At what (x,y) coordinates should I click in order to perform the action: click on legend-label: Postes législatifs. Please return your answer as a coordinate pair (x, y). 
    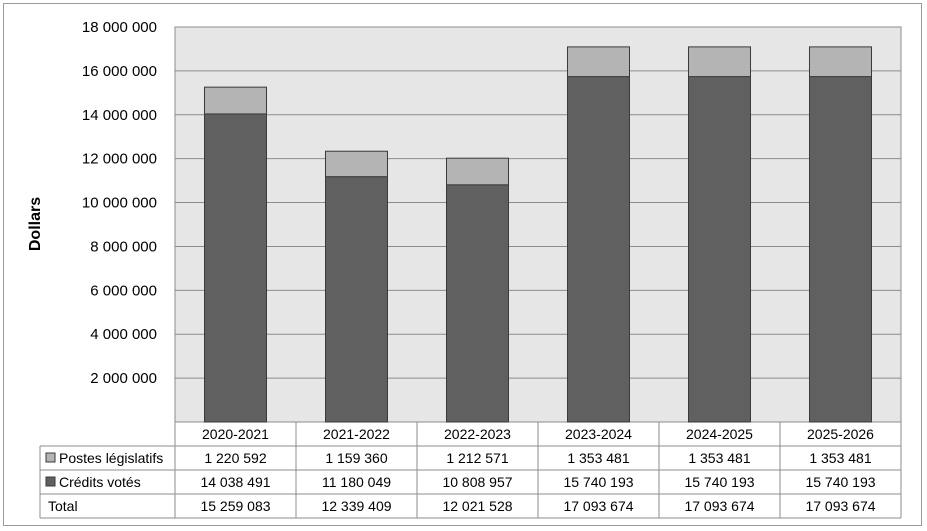
    Looking at the image, I should click on (111, 458).